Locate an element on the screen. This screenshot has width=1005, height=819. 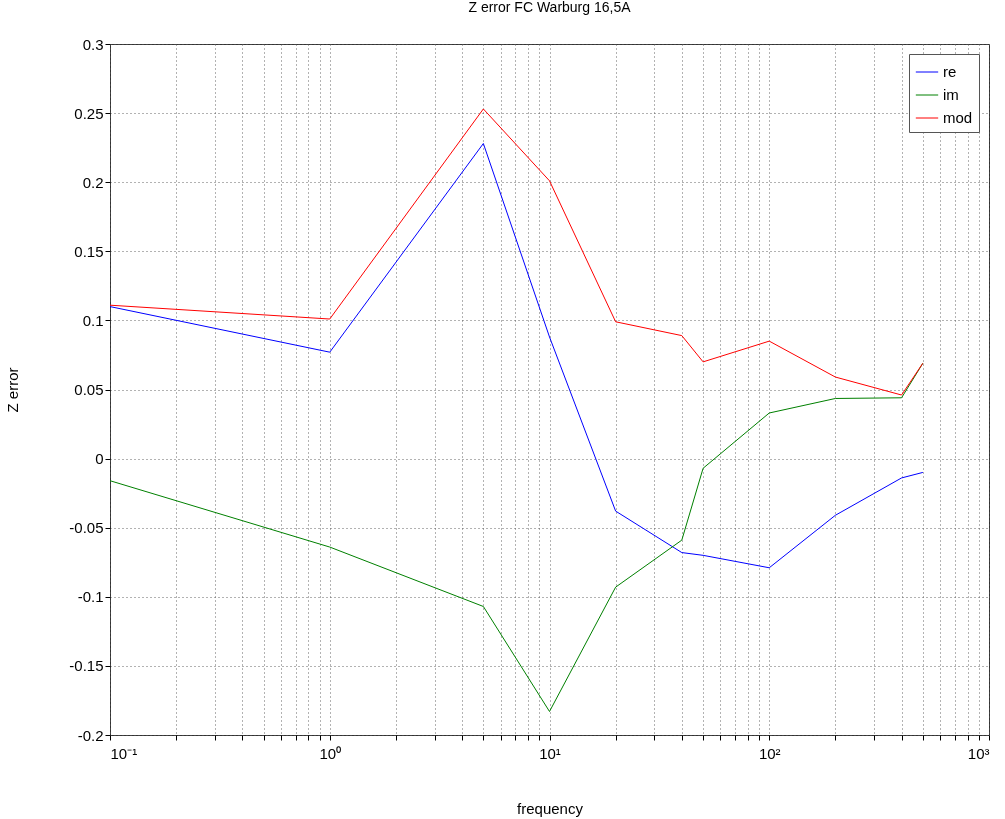
y-tick-label: -0.2 is located at coordinates (90, 735).